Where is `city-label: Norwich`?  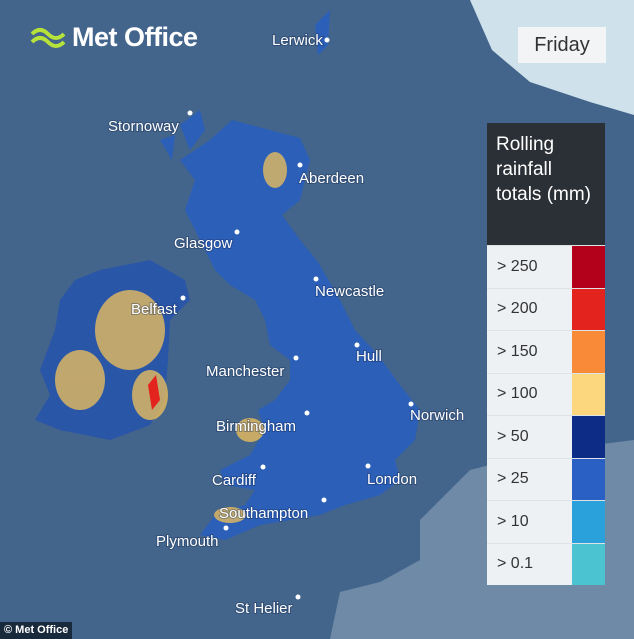
city-label: Norwich is located at coordinates (437, 415).